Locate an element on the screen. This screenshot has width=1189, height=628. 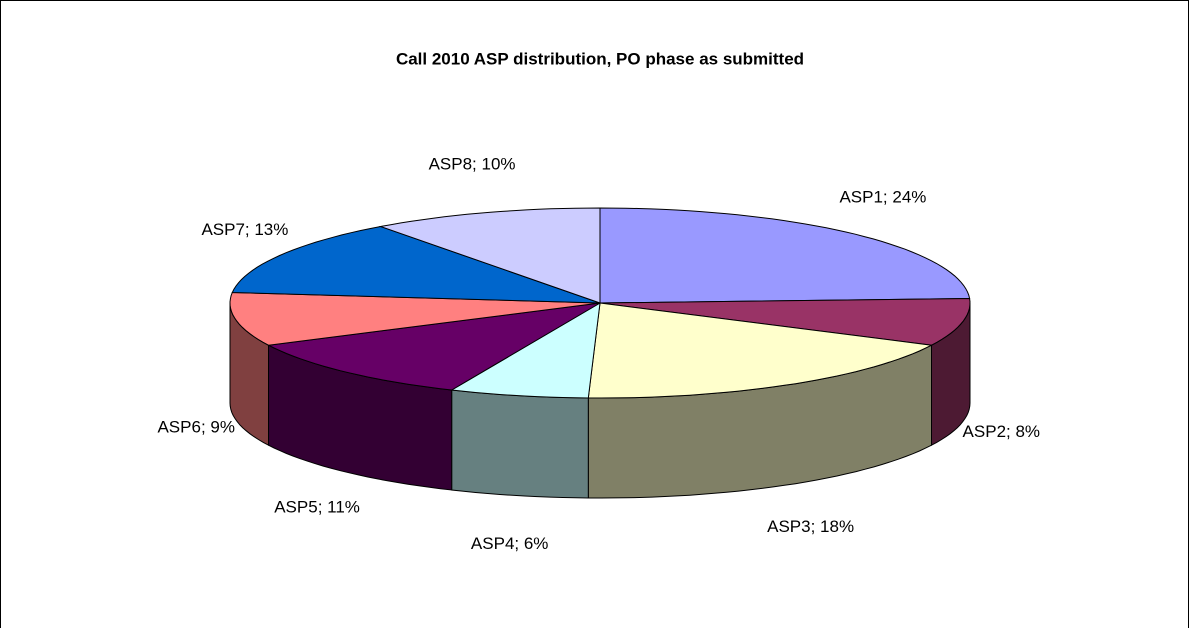
data-label: ASP5; 11% is located at coordinates (317, 506).